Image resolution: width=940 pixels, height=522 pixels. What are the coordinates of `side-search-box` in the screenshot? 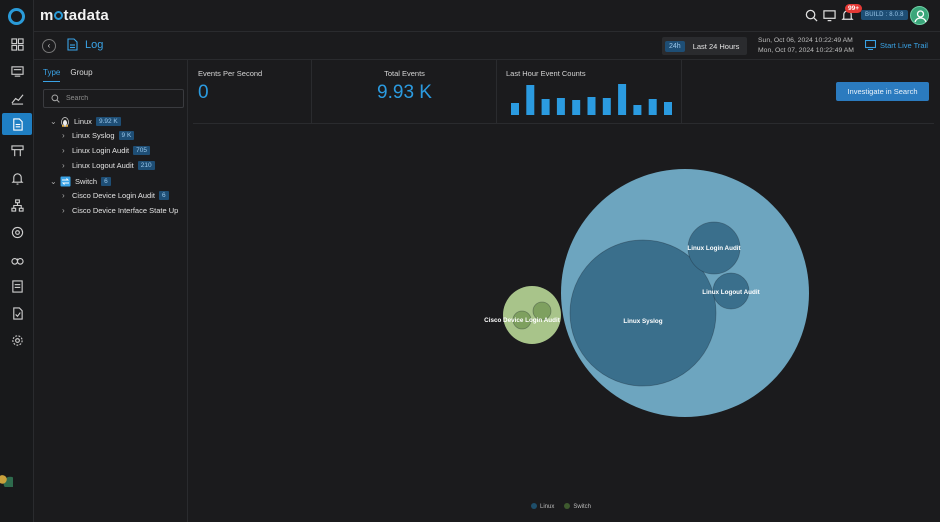 It's located at (113, 98).